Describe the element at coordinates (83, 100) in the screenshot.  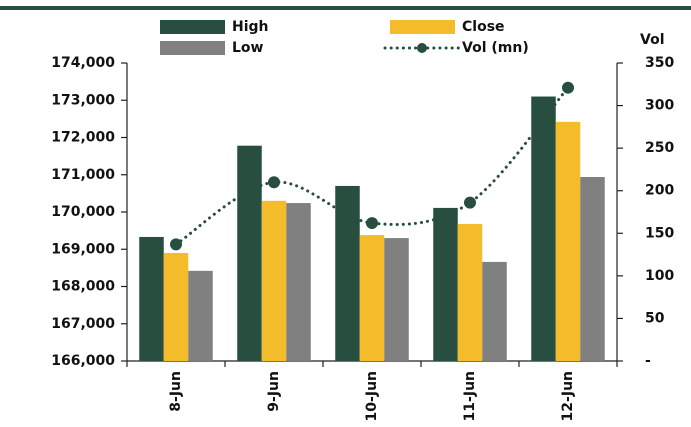
I see `y-tick-label: 173,000` at that location.